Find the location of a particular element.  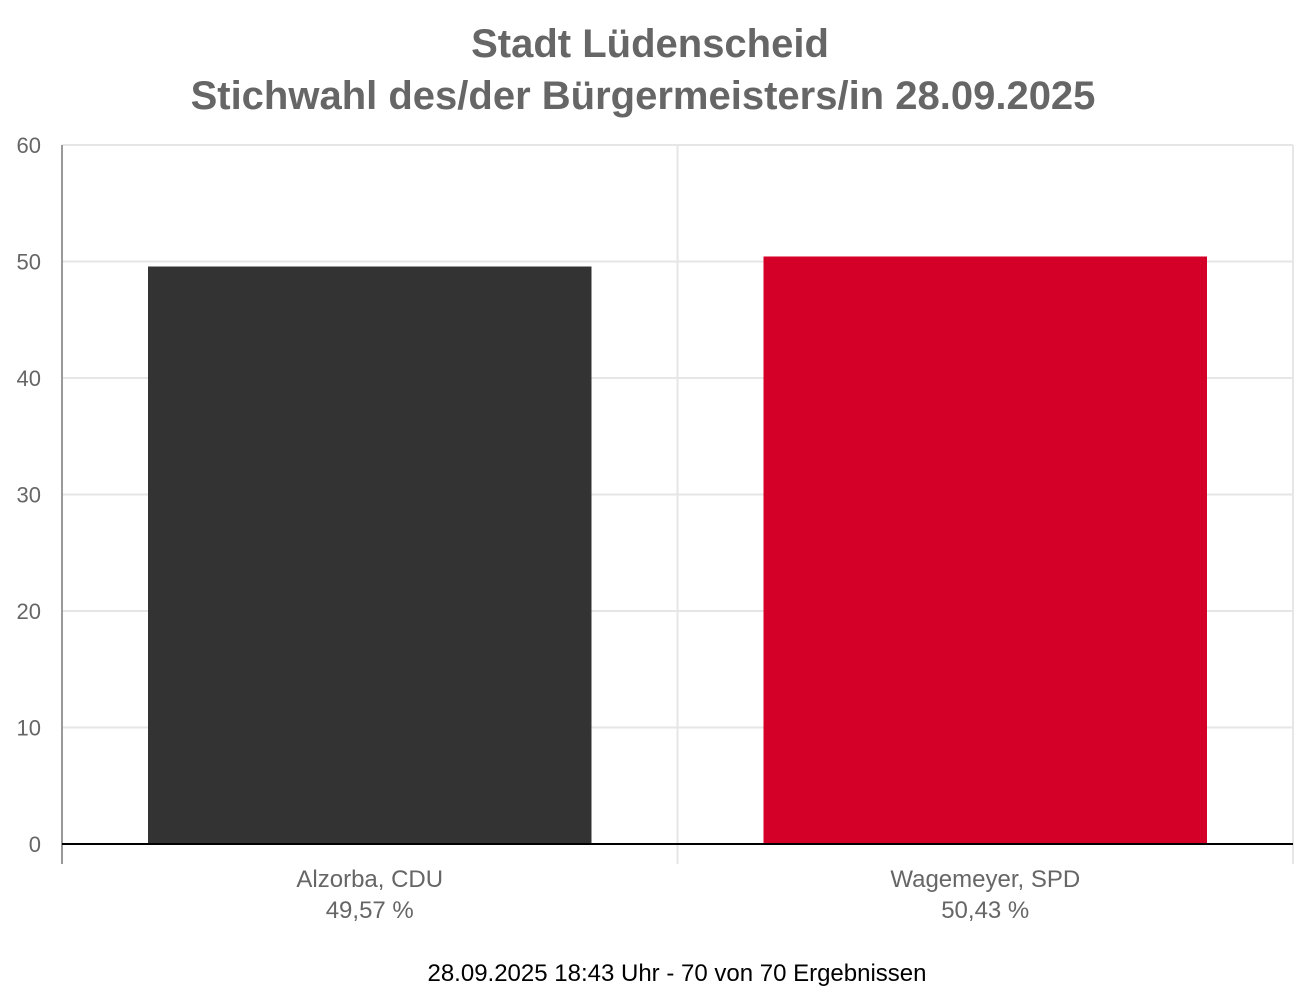

y-tick-label-0: 0 is located at coordinates (35, 844).